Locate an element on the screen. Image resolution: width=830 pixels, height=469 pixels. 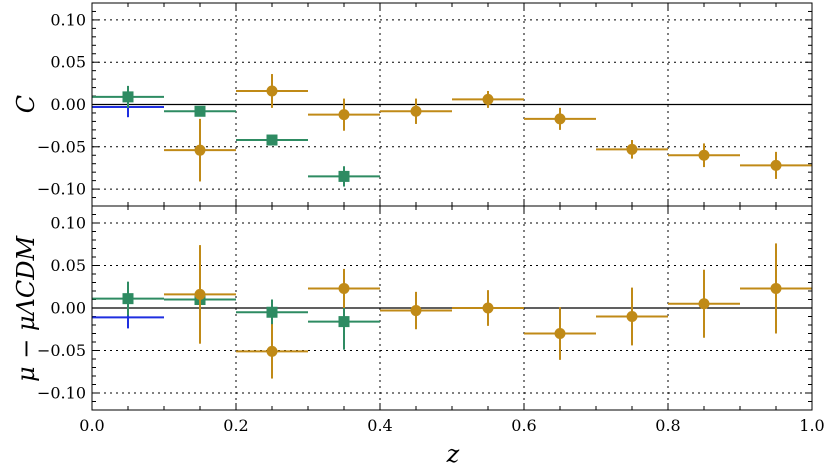
y-axis-label-bottom: μ − μΛCDM is located at coordinates (26, 309).